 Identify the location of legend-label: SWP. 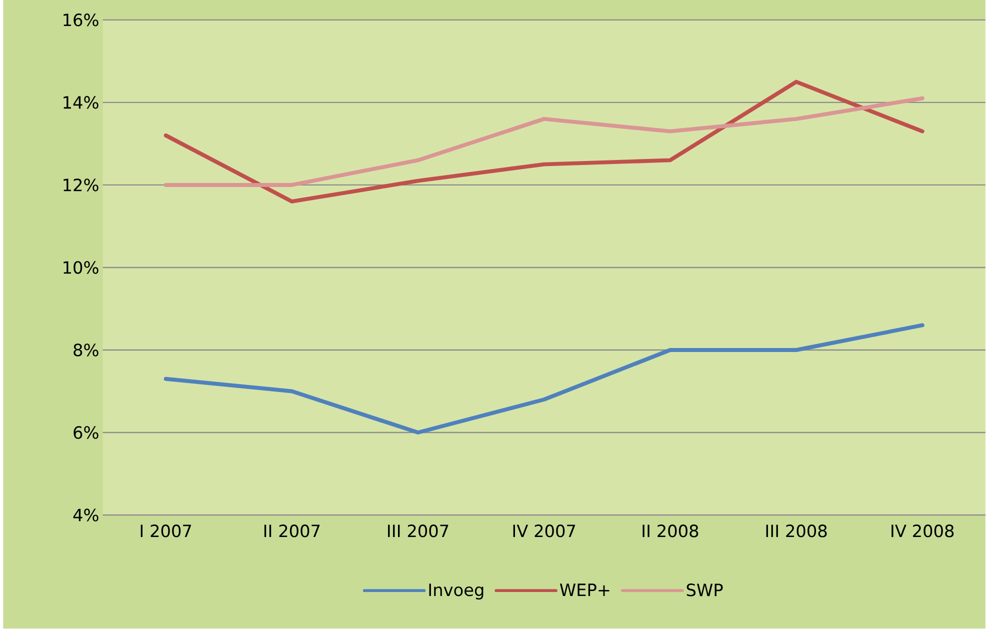
(704, 590).